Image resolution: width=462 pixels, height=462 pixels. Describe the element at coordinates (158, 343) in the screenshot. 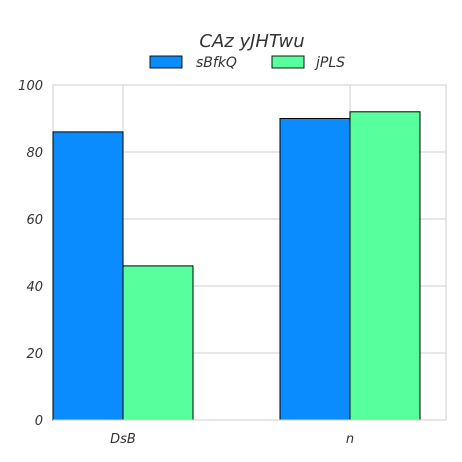

I see `bar-jpls-dsb` at that location.